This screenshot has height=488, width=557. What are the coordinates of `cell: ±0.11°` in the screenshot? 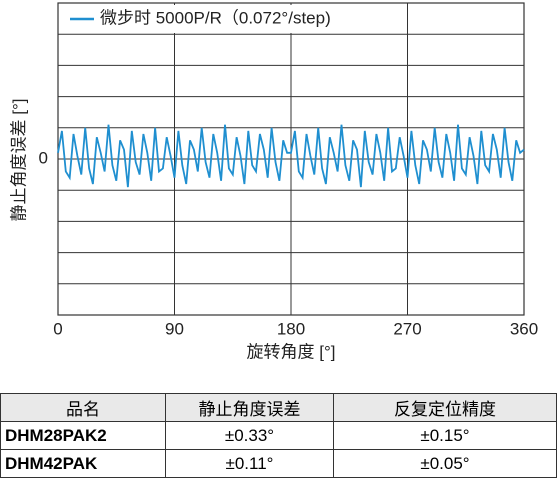 It's located at (249, 463).